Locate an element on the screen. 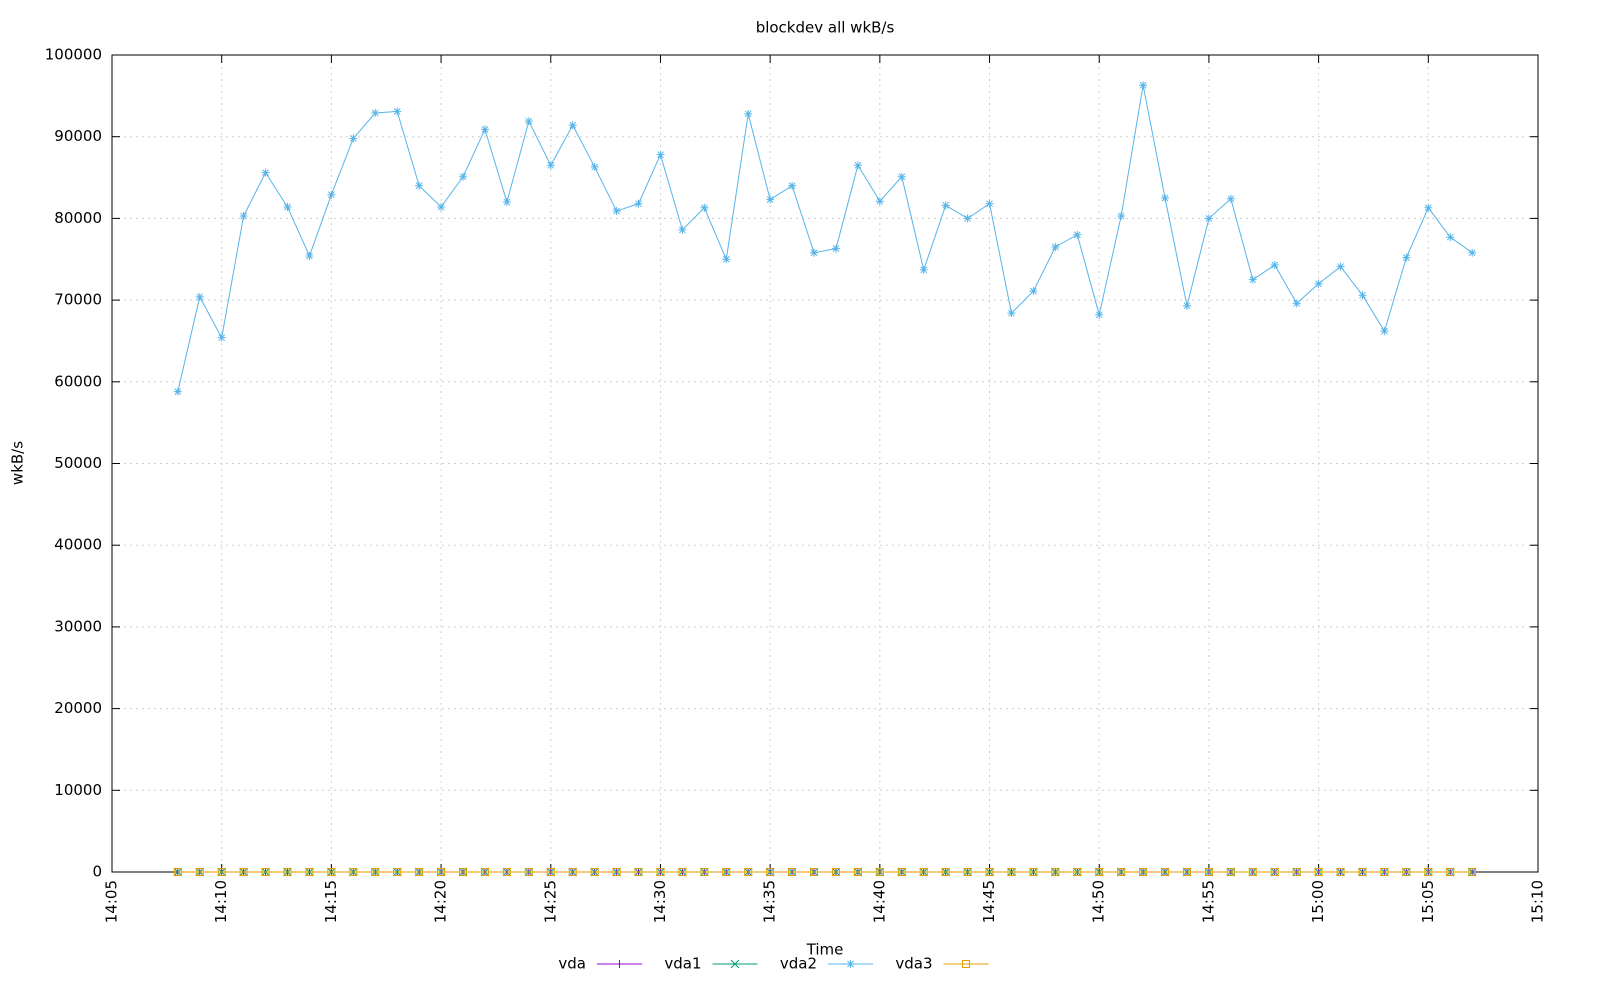 The width and height of the screenshot is (1600, 1000). x-tick-label: 14:20 is located at coordinates (441, 901).